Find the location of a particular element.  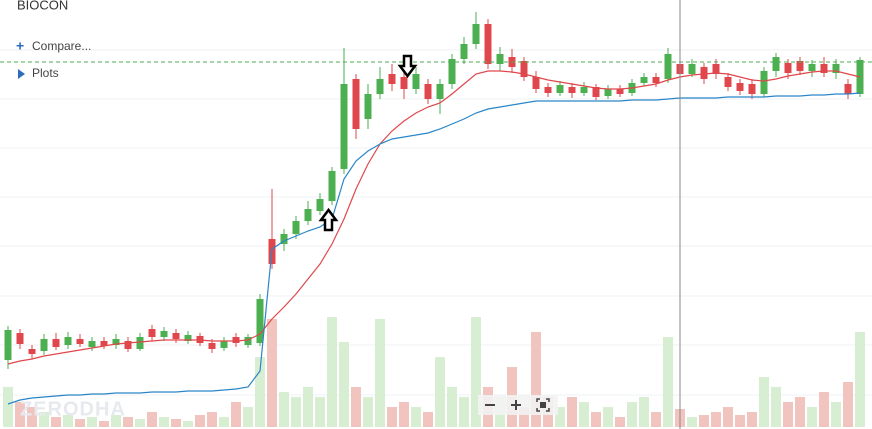

plots-button: Plots is located at coordinates (45, 73).